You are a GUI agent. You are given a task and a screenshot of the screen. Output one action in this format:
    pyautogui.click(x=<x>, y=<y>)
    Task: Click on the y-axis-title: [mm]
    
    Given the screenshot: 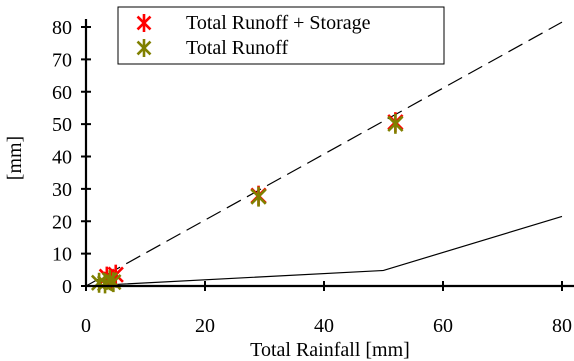 What is the action you would take?
    pyautogui.click(x=15, y=158)
    